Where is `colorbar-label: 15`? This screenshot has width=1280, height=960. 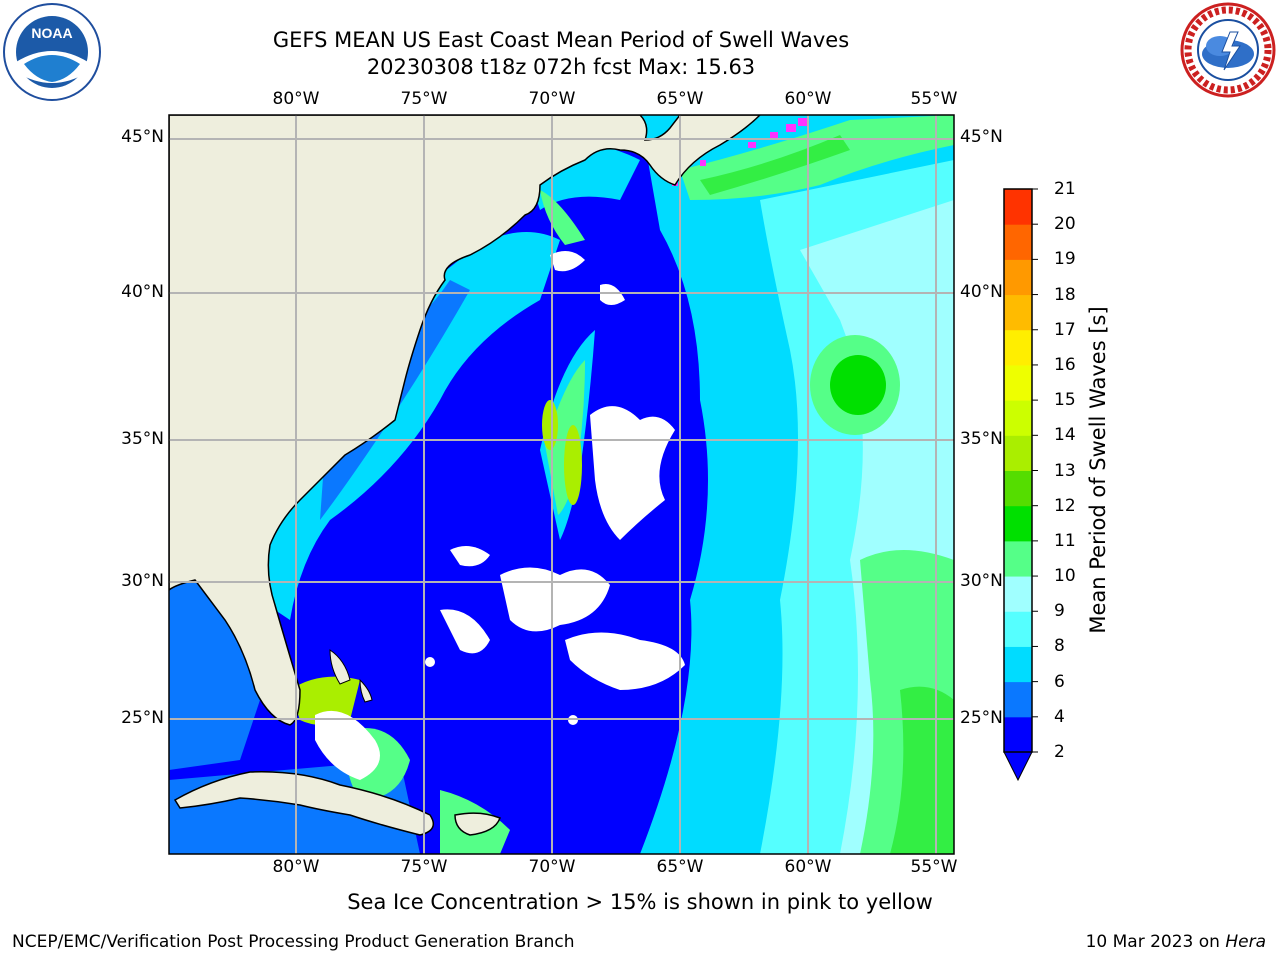
colorbar-label: 15 is located at coordinates (1065, 400).